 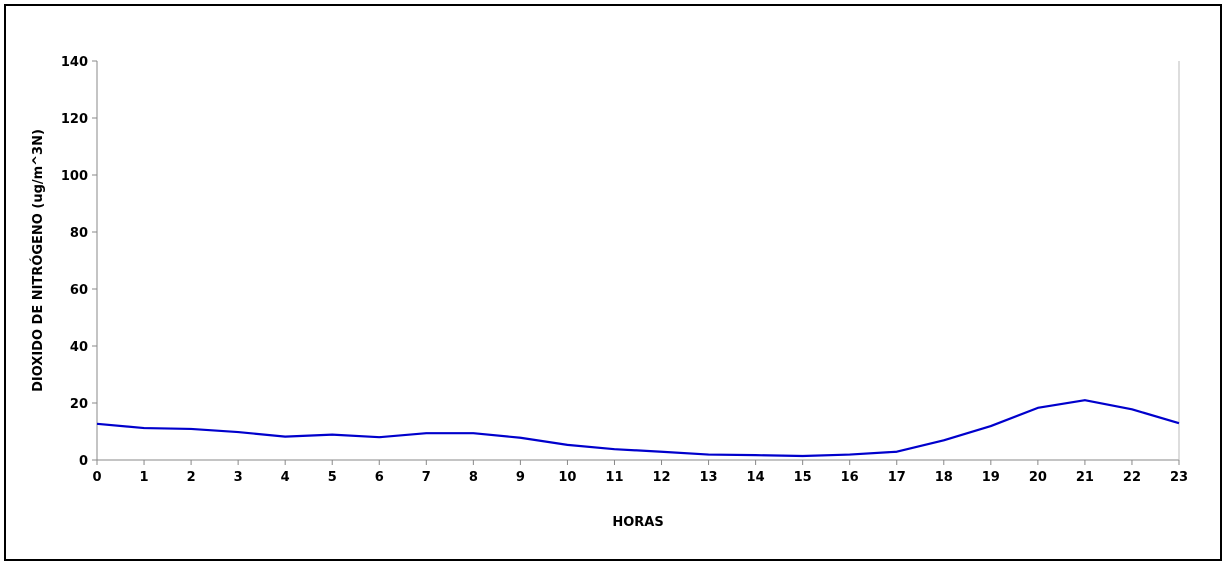 I want to click on x-tick-label: 4, so click(x=285, y=477).